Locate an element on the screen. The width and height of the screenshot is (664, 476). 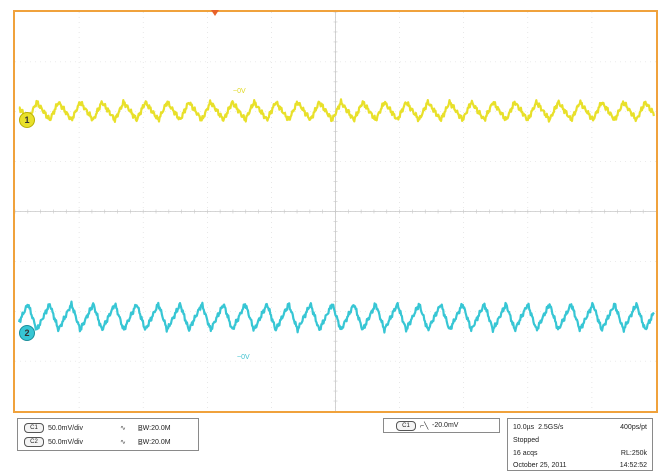
ch2-scale: 50.0mV/div is located at coordinates (66, 442).